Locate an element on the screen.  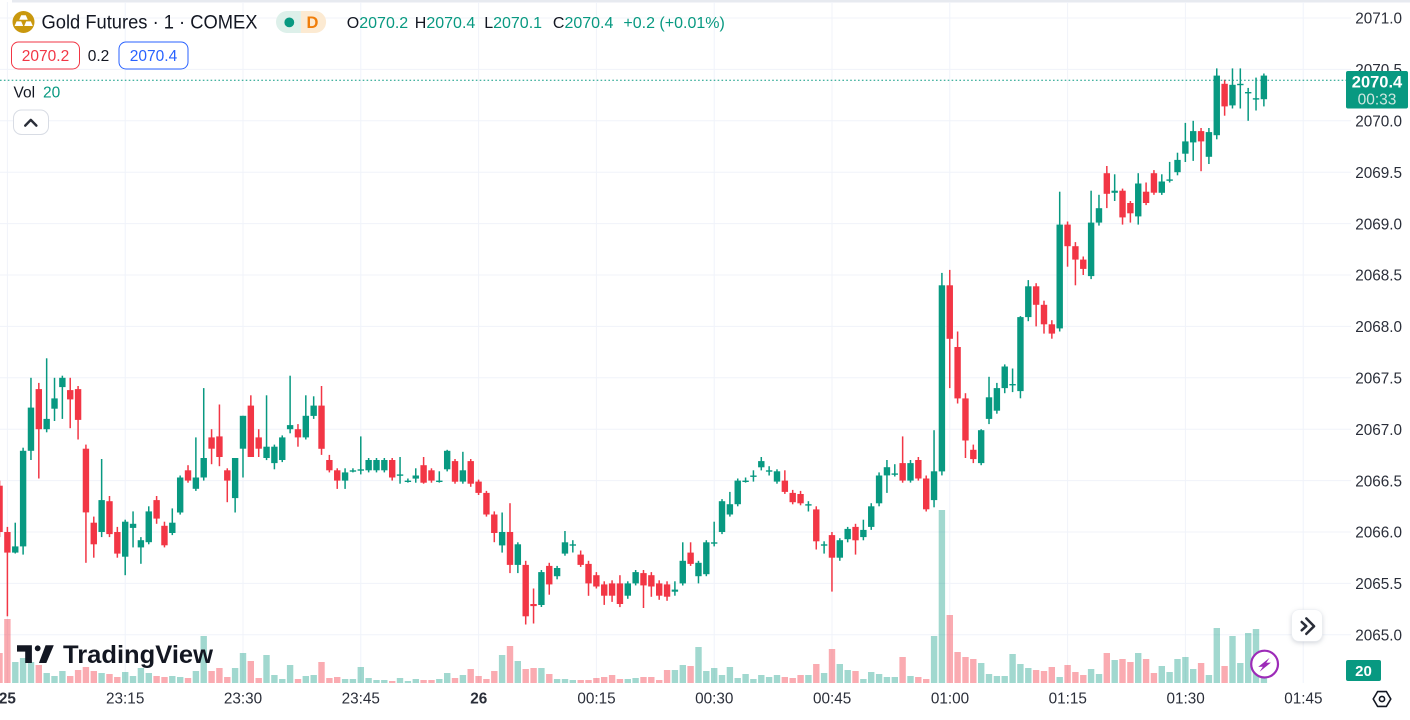
svg-text: 2066.5 is located at coordinates (1378, 481).